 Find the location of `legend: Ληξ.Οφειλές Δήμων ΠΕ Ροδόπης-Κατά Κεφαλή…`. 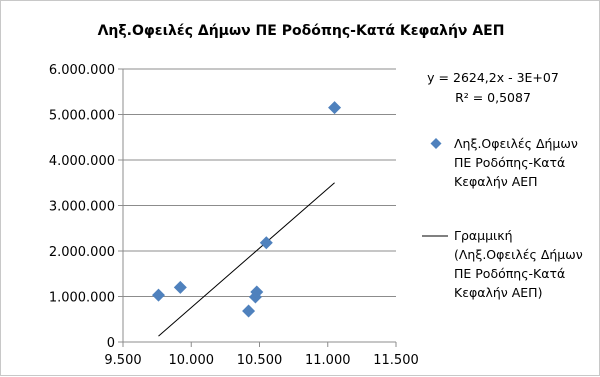

legend: Ληξ.Οφειλές Δήμων ΠΕ Ροδόπης-Κατά Κεφαλή… is located at coordinates (502, 218).